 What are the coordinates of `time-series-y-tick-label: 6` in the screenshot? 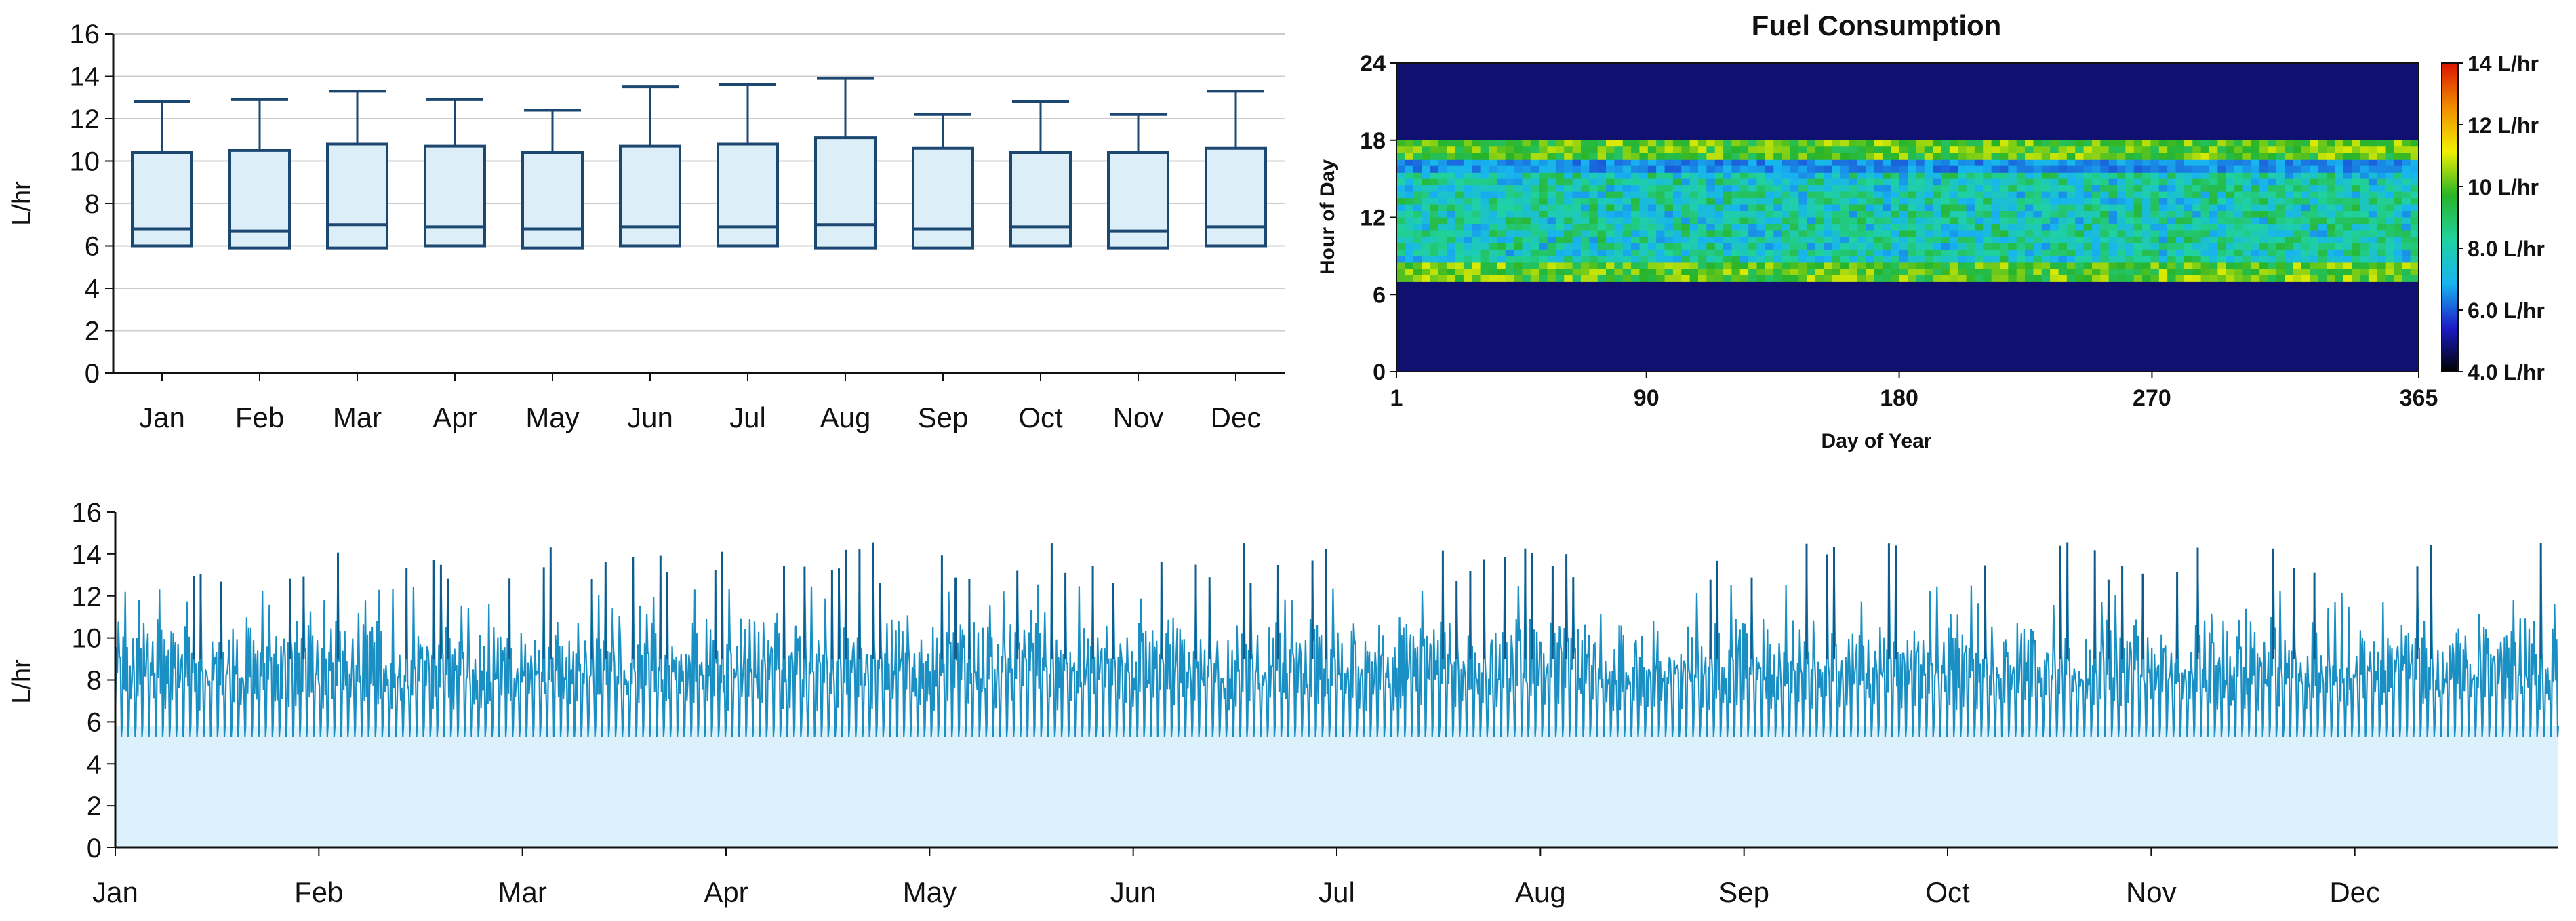 It's located at (94, 722).